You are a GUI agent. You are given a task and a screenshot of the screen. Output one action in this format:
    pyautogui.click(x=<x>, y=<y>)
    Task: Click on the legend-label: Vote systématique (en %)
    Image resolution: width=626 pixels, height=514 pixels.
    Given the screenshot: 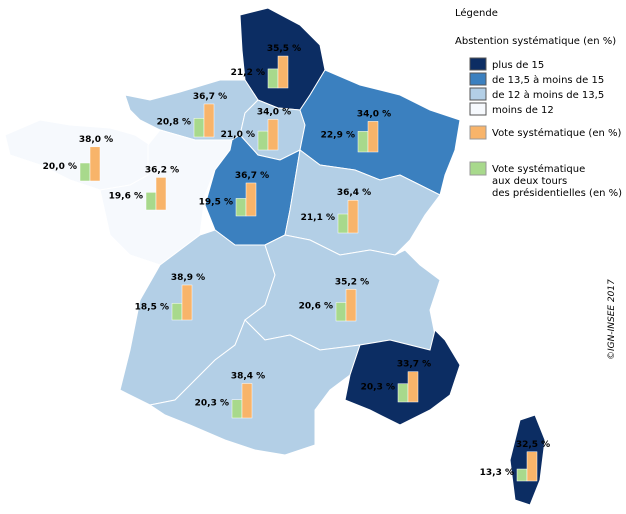 What is the action you would take?
    pyautogui.click(x=557, y=133)
    